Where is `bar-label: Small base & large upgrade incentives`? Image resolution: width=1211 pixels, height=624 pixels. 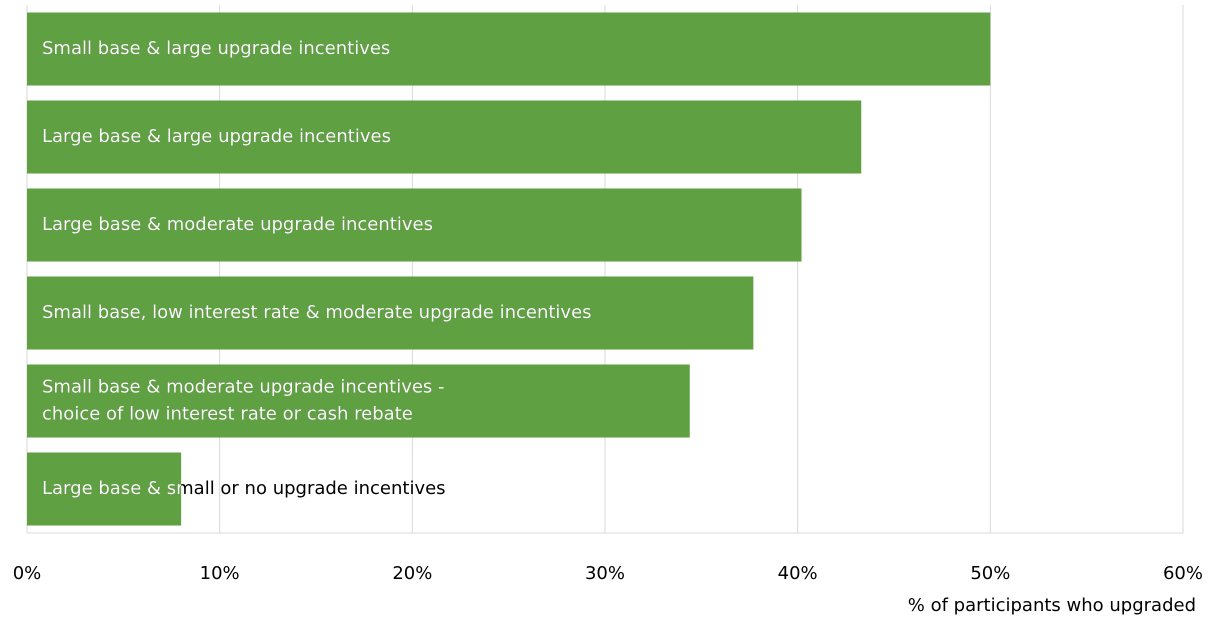
bar-label: Small base & large upgrade incentives is located at coordinates (216, 48).